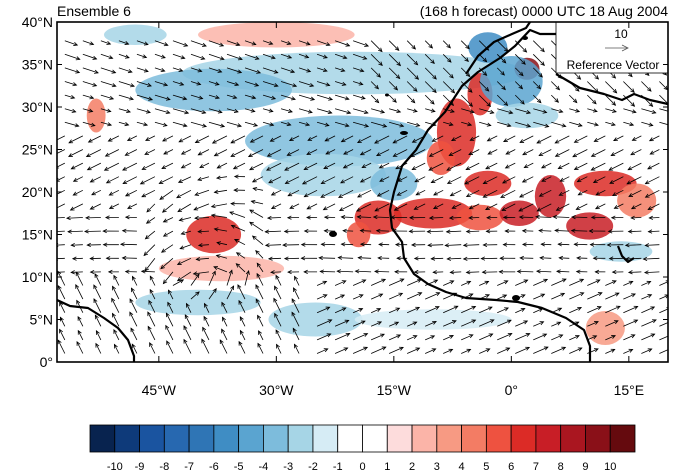  Describe the element at coordinates (498, 48) in the screenshot. I see `spain-coastline` at that location.